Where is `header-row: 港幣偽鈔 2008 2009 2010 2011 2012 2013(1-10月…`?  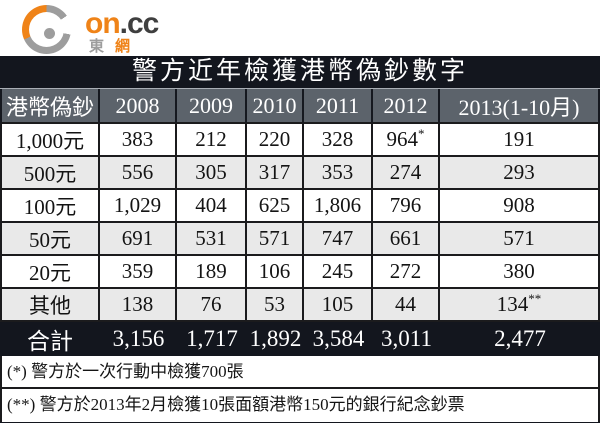 header-row: 港幣偽鈔 2008 2009 2010 2011 2012 2013(1-10月… is located at coordinates (300, 106).